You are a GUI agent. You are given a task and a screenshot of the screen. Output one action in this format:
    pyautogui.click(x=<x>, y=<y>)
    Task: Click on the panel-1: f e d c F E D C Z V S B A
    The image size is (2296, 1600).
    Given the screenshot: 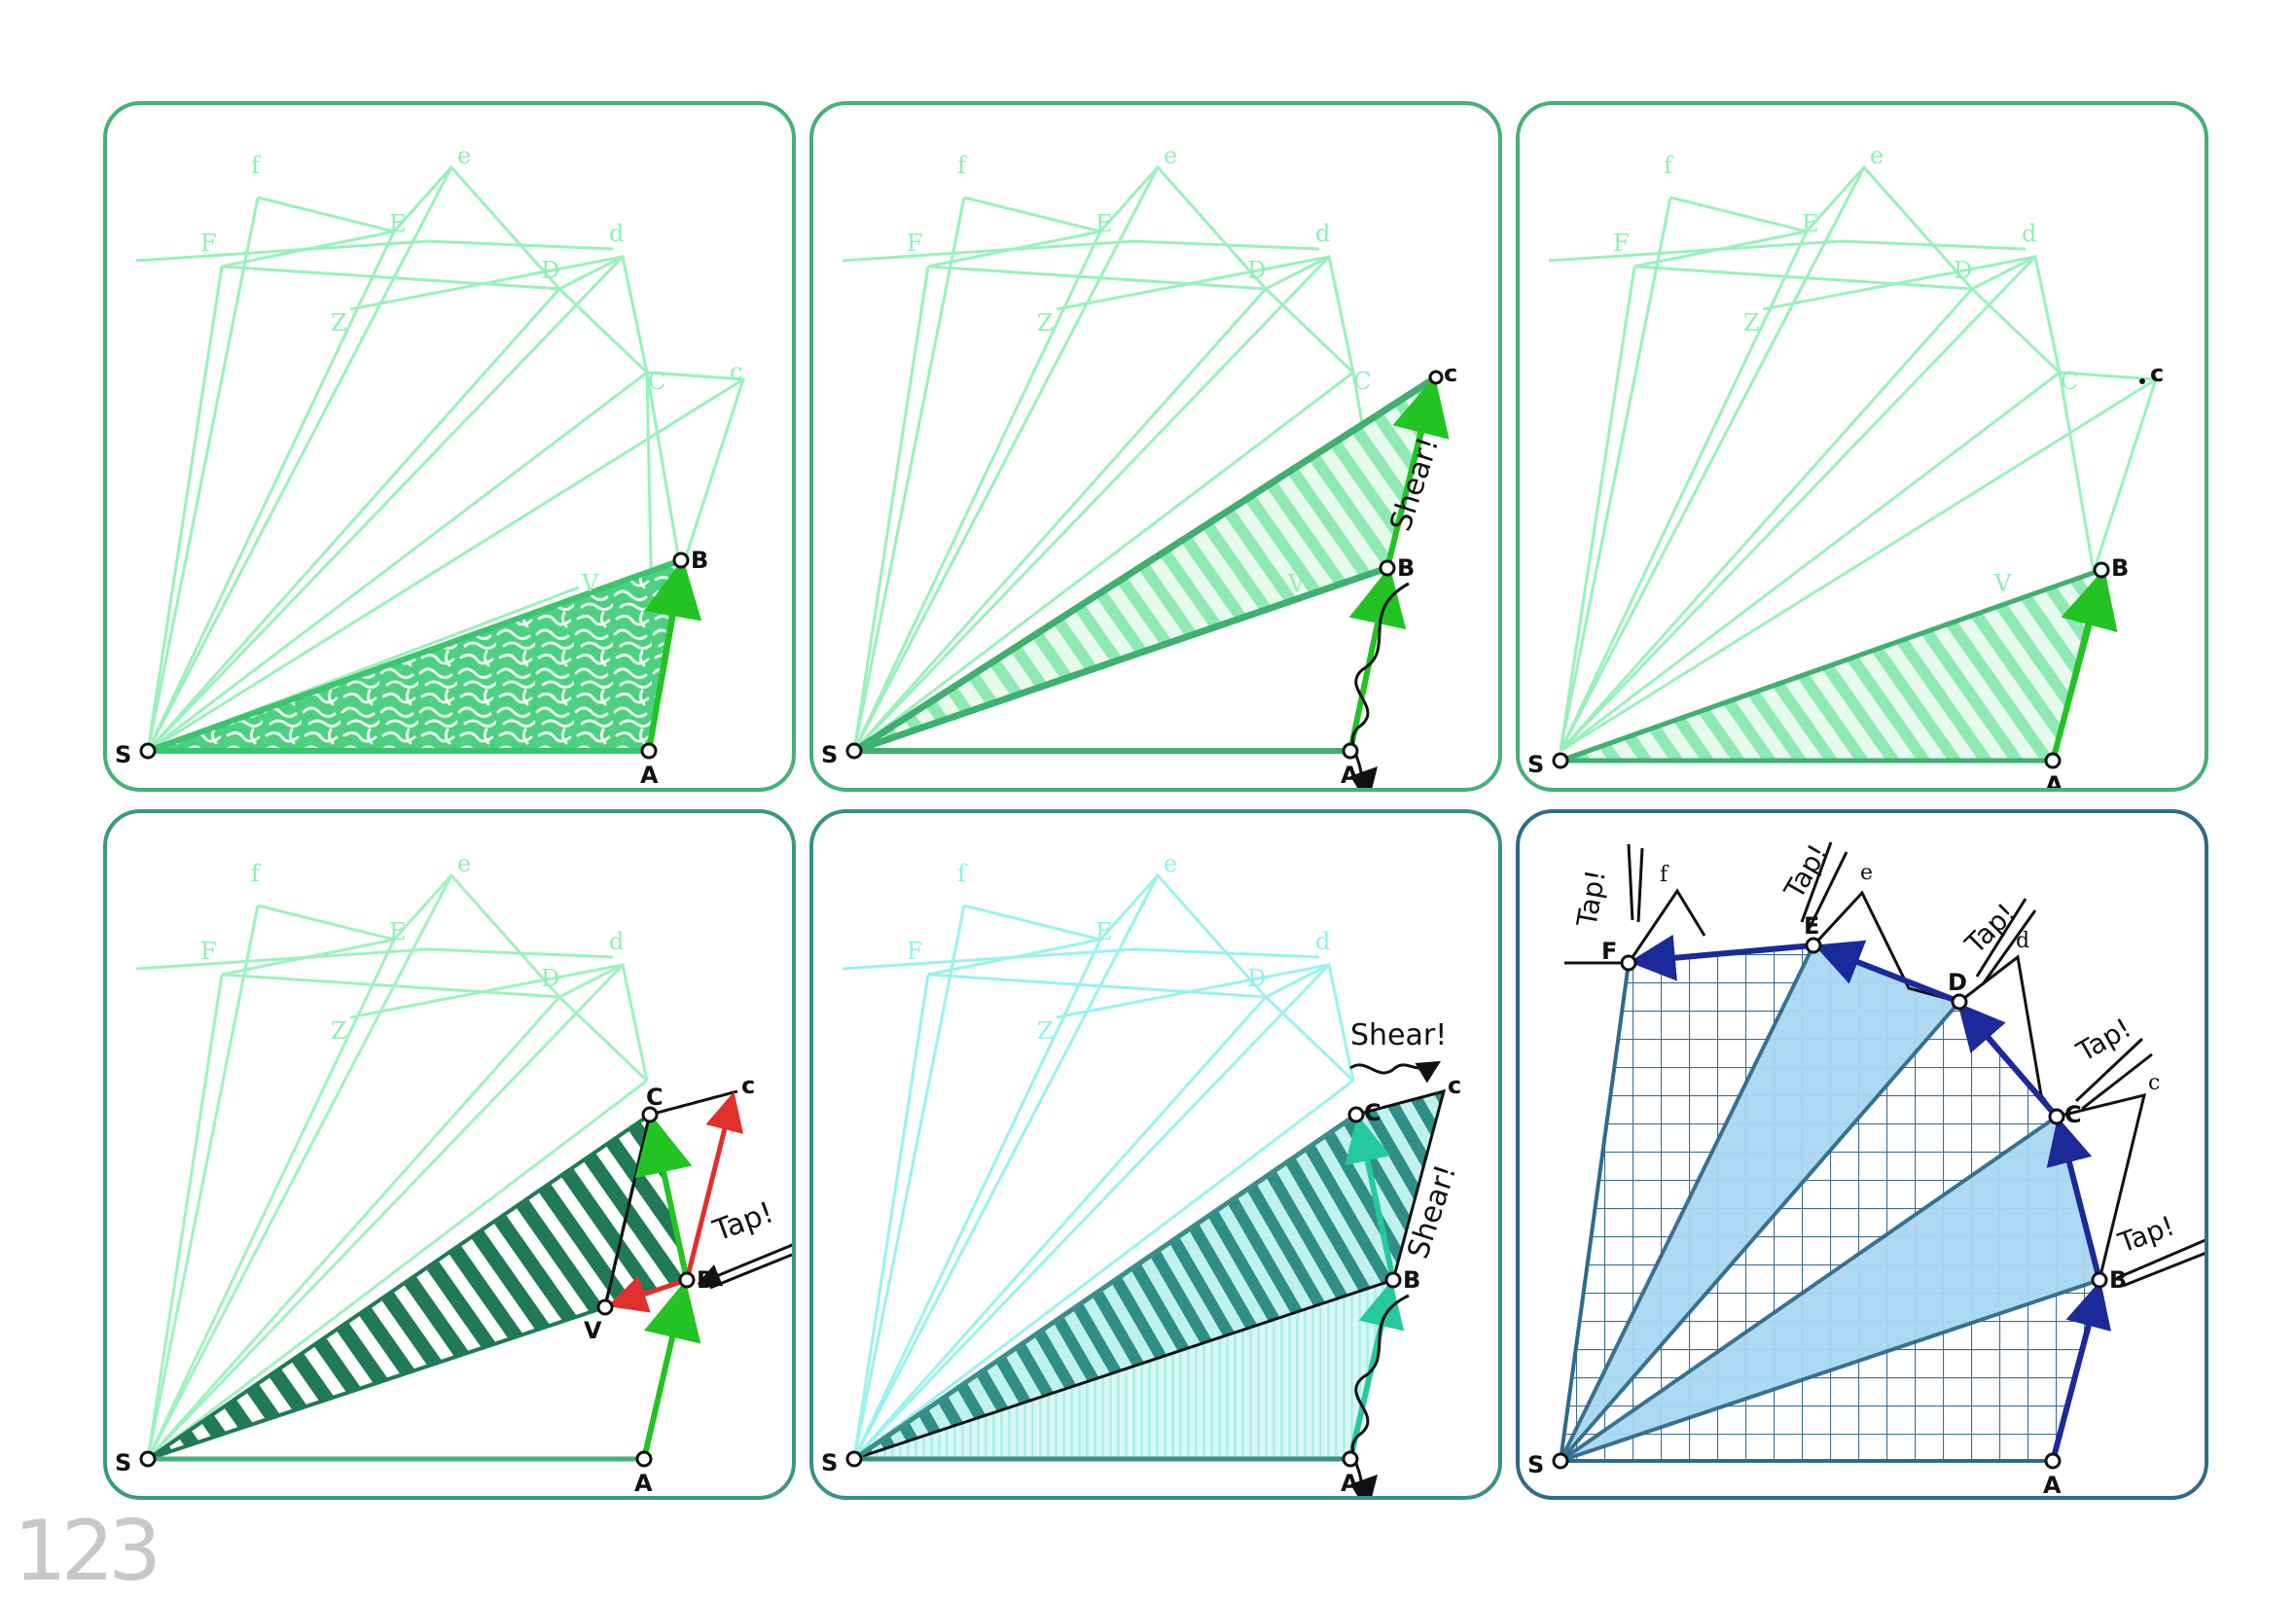 What is the action you would take?
    pyautogui.click(x=449, y=446)
    